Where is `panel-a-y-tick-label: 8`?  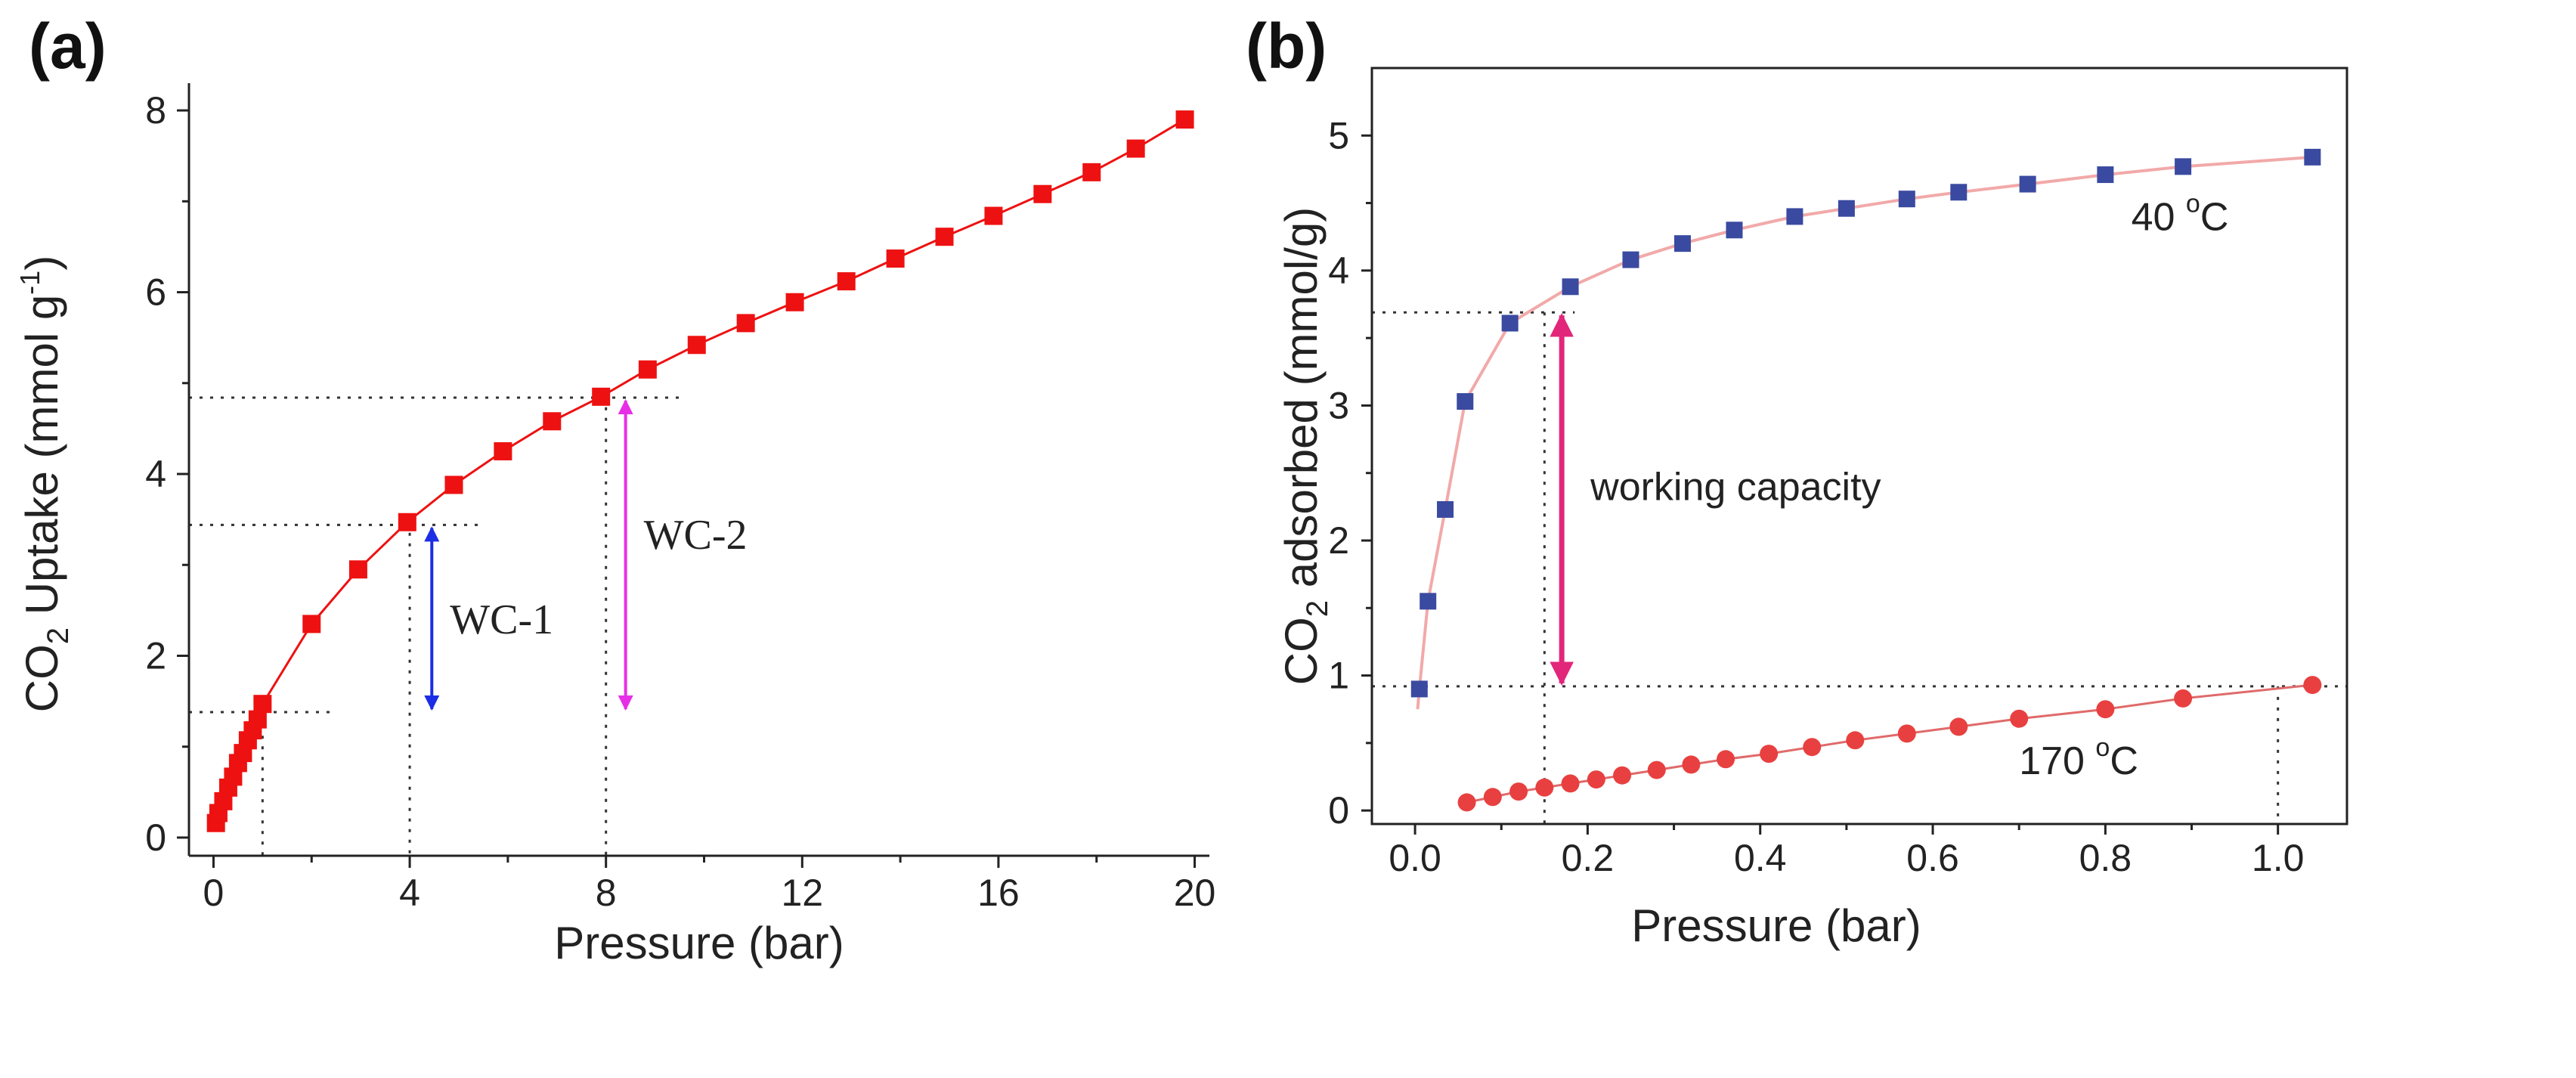
panel-a-y-tick-label: 8 is located at coordinates (155, 110).